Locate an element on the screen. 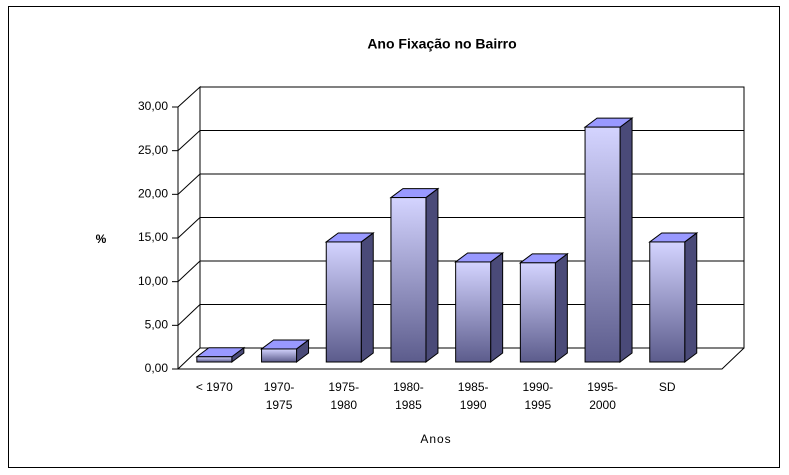 Image resolution: width=789 pixels, height=475 pixels. y-tick-label: 5,00 is located at coordinates (157, 325).